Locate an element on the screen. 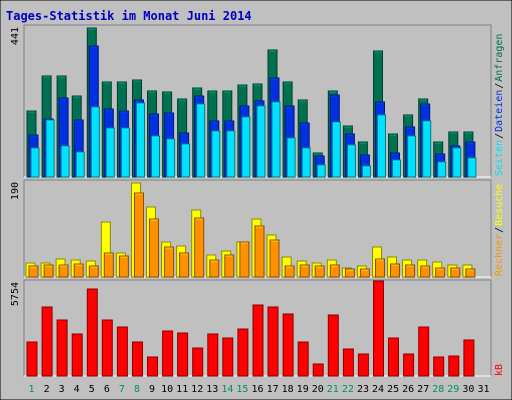 Image resolution: width=512 pixels, height=400 pixels. y-axis-max-label: 5754 is located at coordinates (15, 294).